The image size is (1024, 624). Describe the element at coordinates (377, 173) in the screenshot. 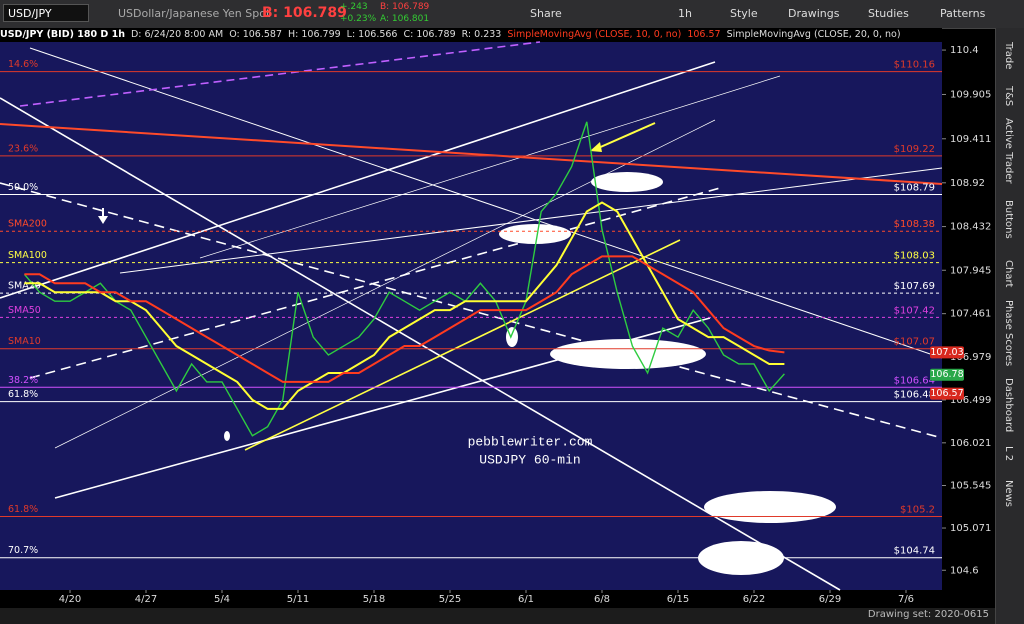

I see `arrows` at that location.